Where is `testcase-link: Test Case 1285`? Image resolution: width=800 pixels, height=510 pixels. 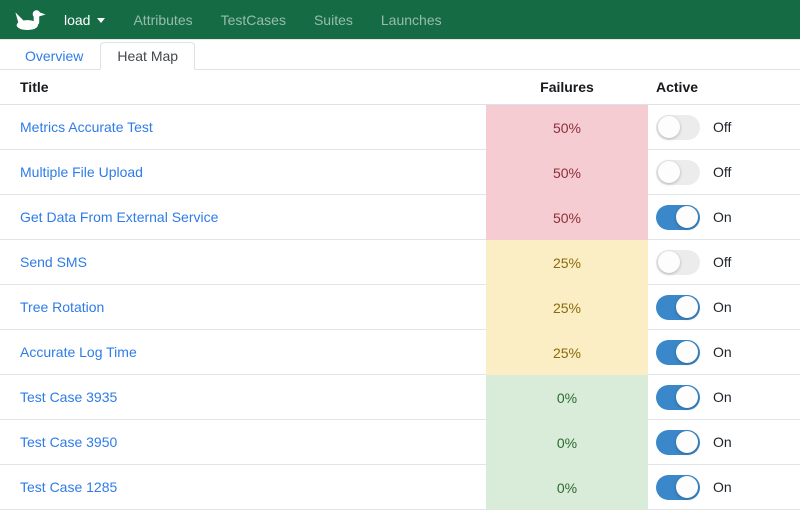
testcase-link: Test Case 1285 is located at coordinates (69, 487).